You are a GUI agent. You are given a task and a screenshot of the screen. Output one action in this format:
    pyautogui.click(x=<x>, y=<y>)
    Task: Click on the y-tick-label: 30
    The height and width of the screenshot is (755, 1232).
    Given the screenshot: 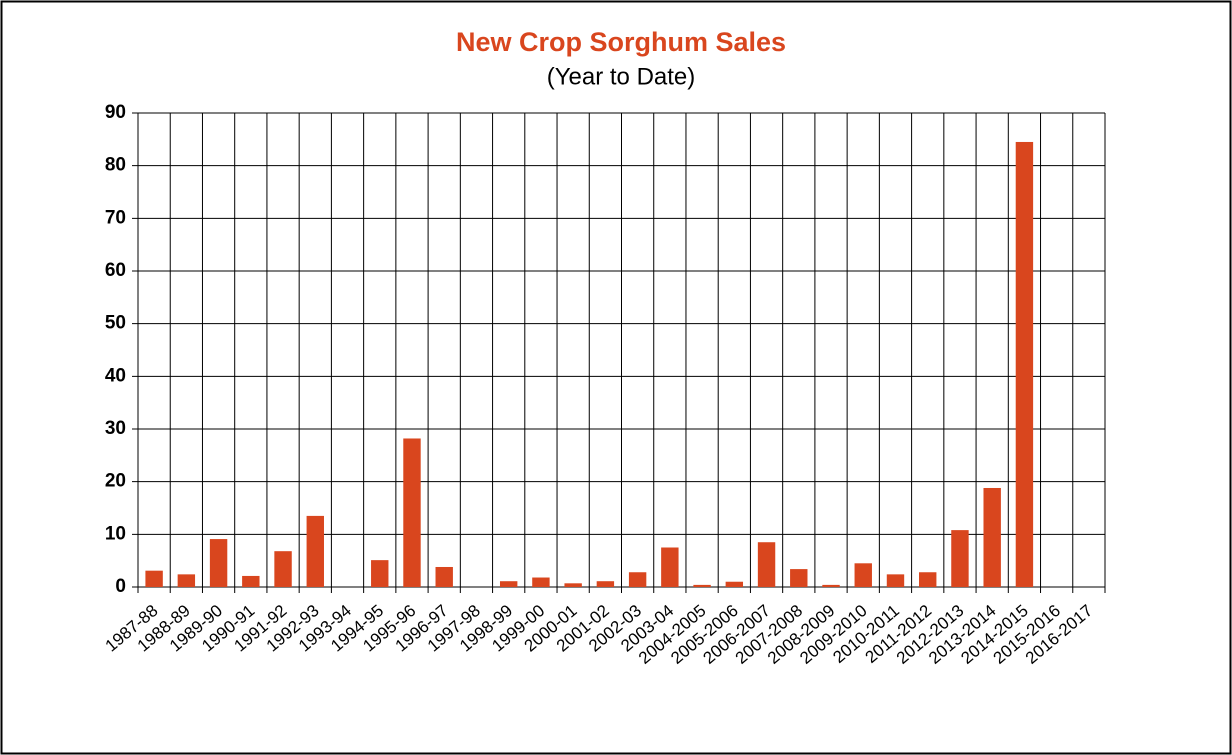 What is the action you would take?
    pyautogui.click(x=115, y=428)
    